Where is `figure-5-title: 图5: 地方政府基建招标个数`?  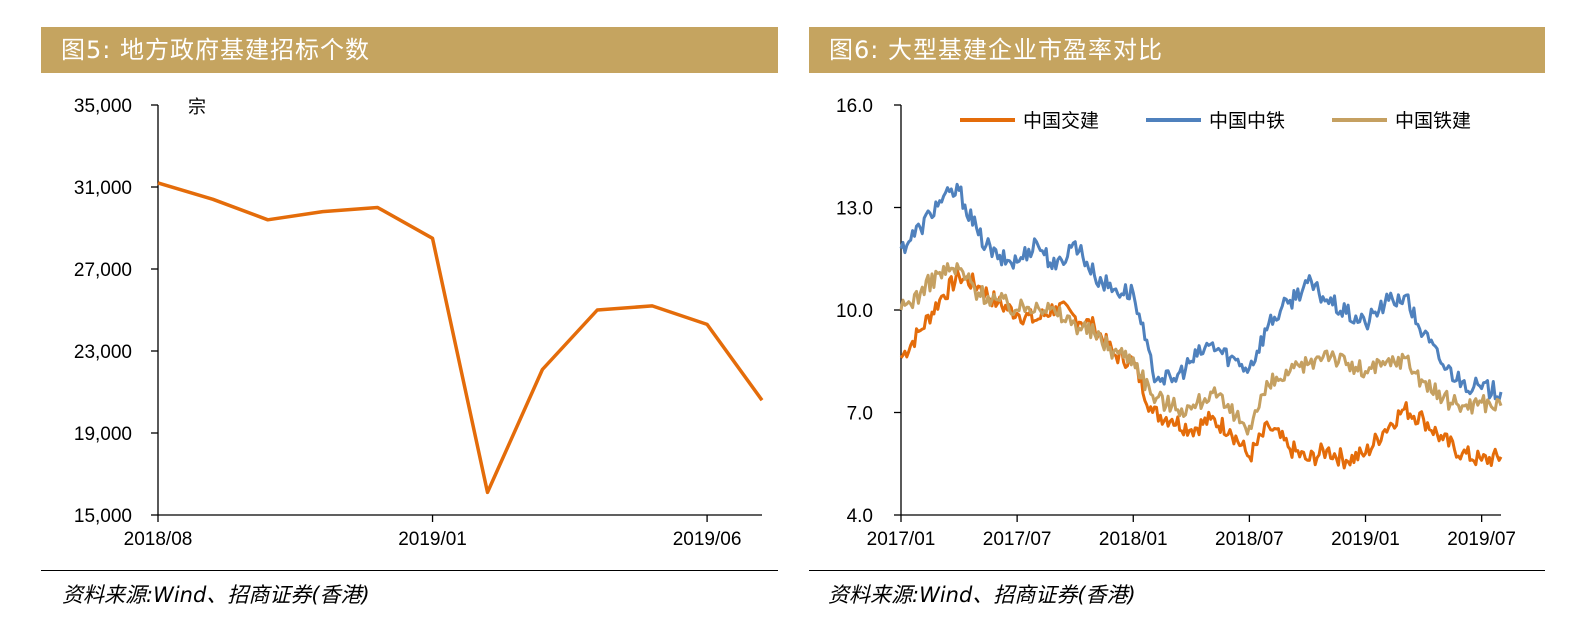
figure-5-title: 图5: 地方政府基建招标个数 is located at coordinates (409, 50).